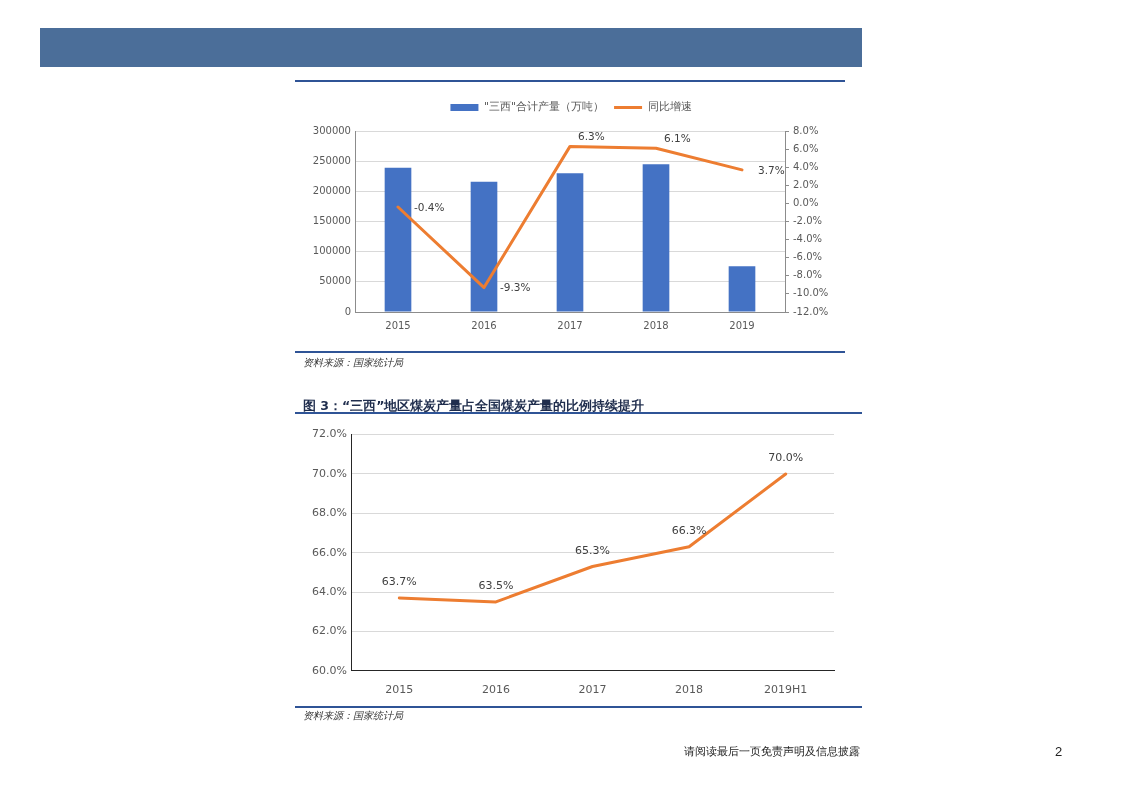  I want to click on y-tick-label: 200000, so click(331, 190).